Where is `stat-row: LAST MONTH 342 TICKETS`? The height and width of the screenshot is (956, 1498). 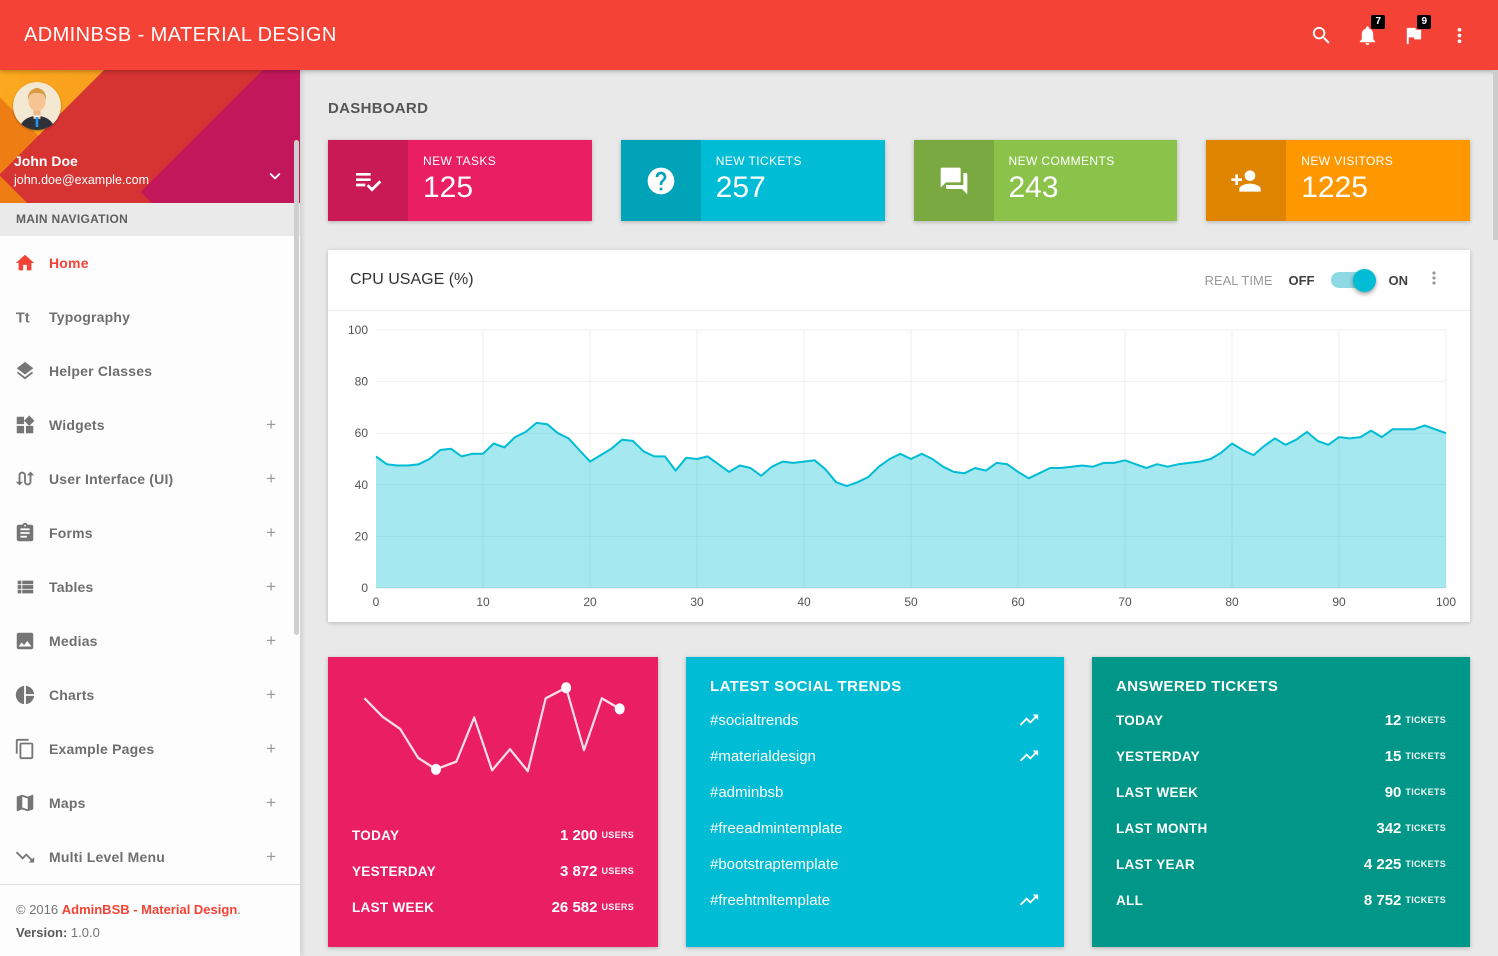
stat-row: LAST MONTH 342 TICKETS is located at coordinates (1281, 828).